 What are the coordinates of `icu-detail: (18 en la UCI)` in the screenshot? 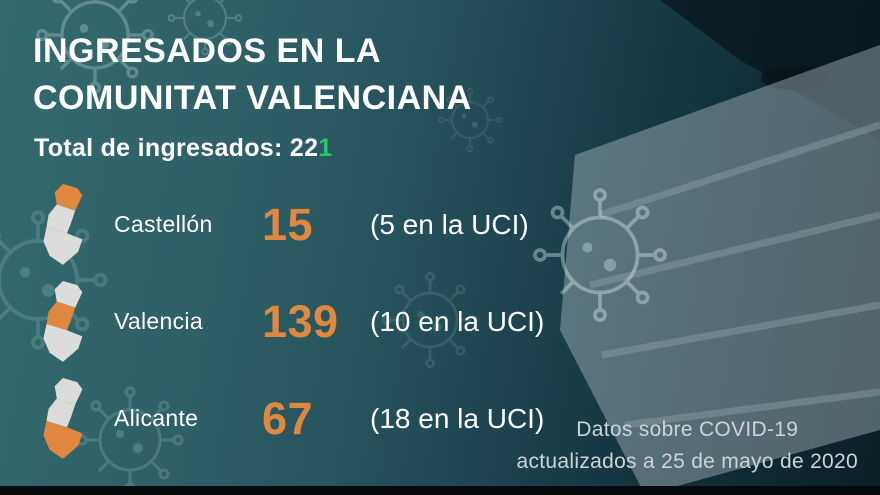 It's located at (457, 418).